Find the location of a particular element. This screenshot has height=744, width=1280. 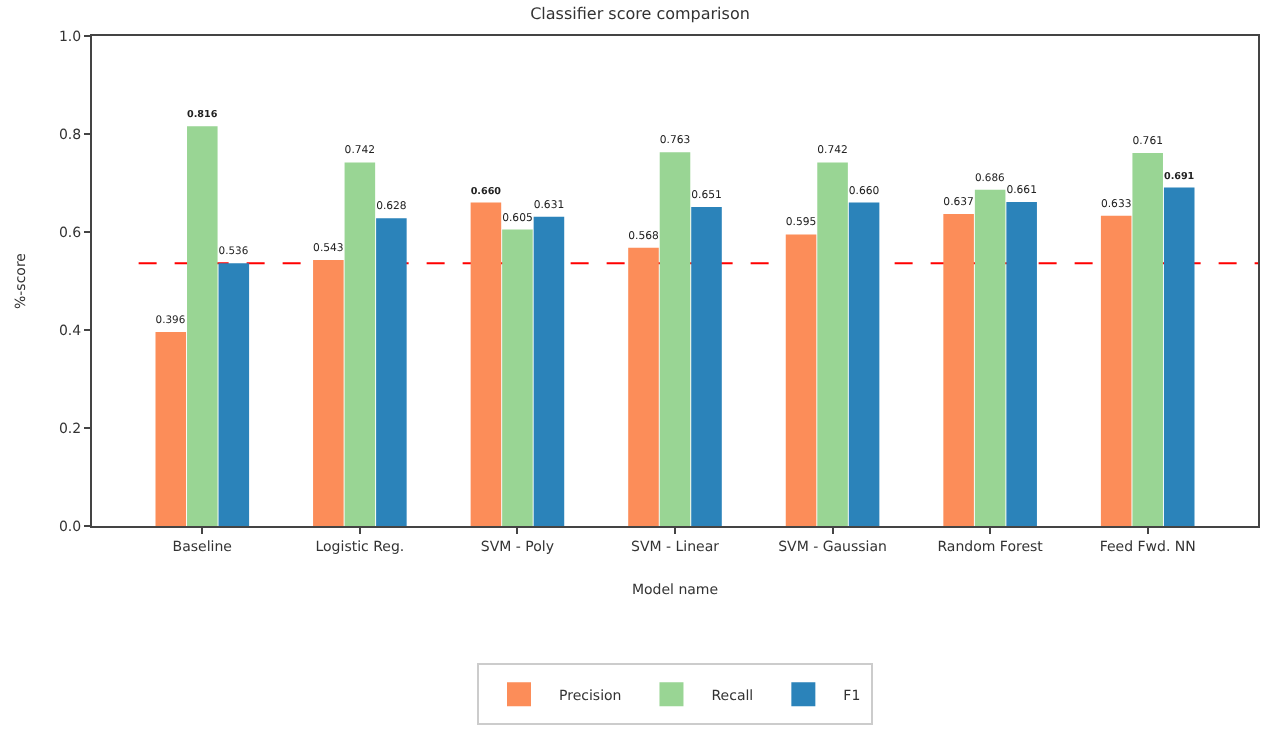

chart-title: Classifier score comparison is located at coordinates (640, 13).